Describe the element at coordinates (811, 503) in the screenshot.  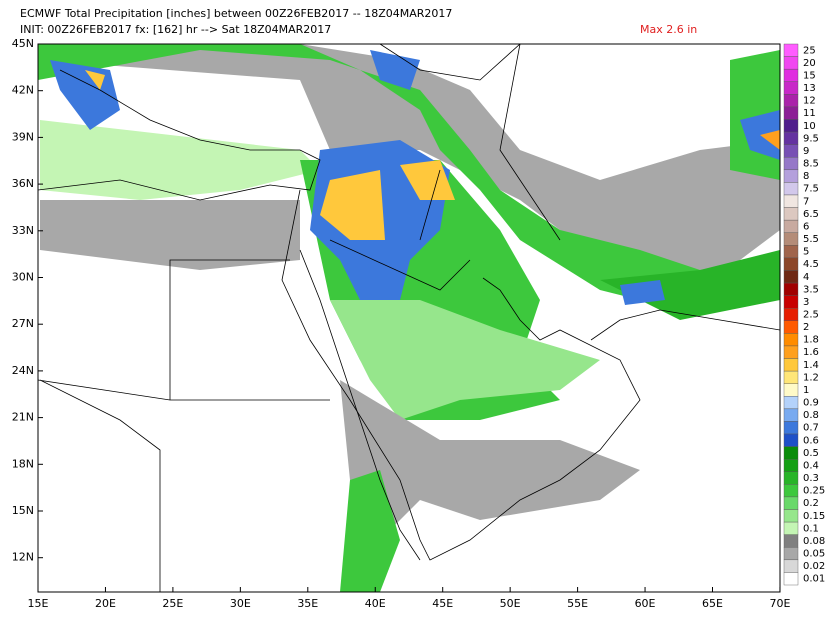
I see `colorbar-label: 0.2` at that location.